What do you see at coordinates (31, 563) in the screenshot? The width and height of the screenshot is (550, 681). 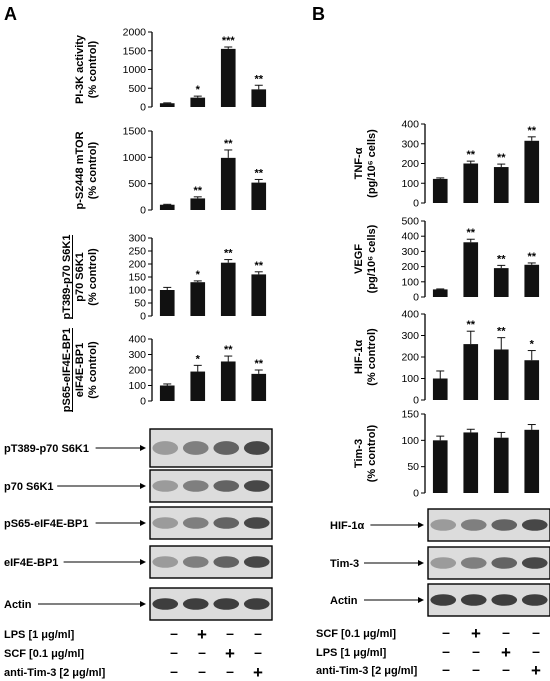 I see `blot-label: eIF4E-BP1` at bounding box center [31, 563].